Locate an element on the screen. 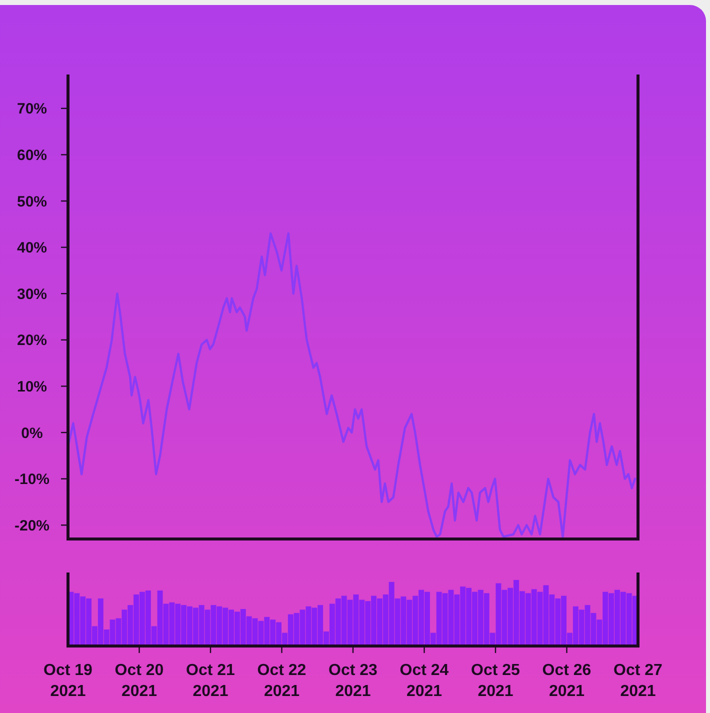 Image resolution: width=710 pixels, height=713 pixels. x-tick-label: Oct 24 2021 is located at coordinates (424, 681).